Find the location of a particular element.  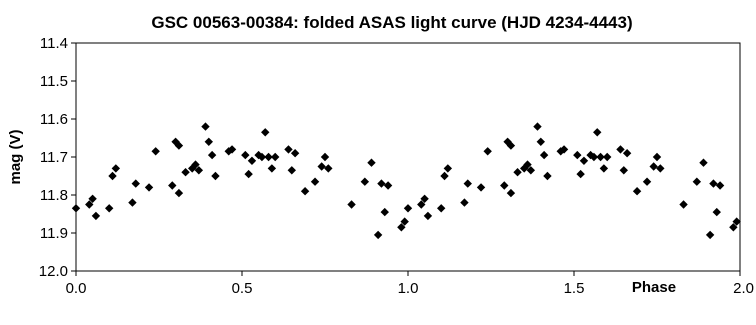

x-tick-label: 1.5 is located at coordinates (574, 288).